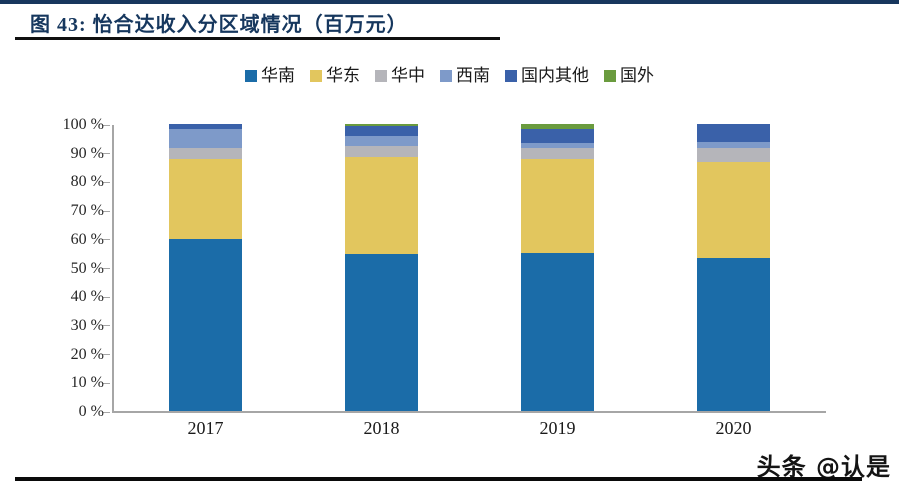 The image size is (899, 489). Describe the element at coordinates (87, 354) in the screenshot. I see `y-axis-tick-label: 20 %` at that location.